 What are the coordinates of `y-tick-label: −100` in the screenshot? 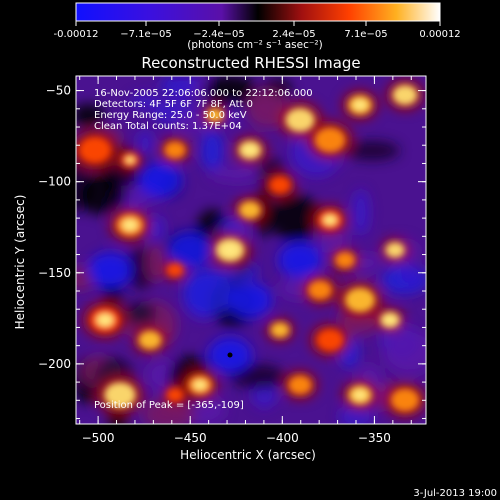 It's located at (54, 182).